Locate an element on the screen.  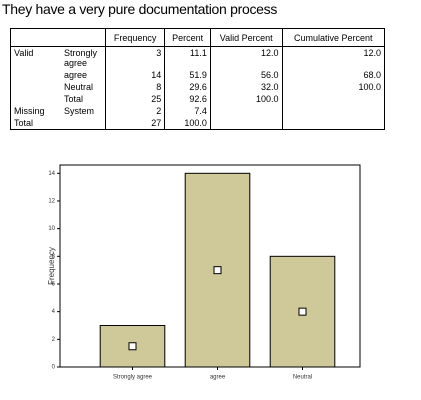
table-cell: 29.6 is located at coordinates (187, 87).